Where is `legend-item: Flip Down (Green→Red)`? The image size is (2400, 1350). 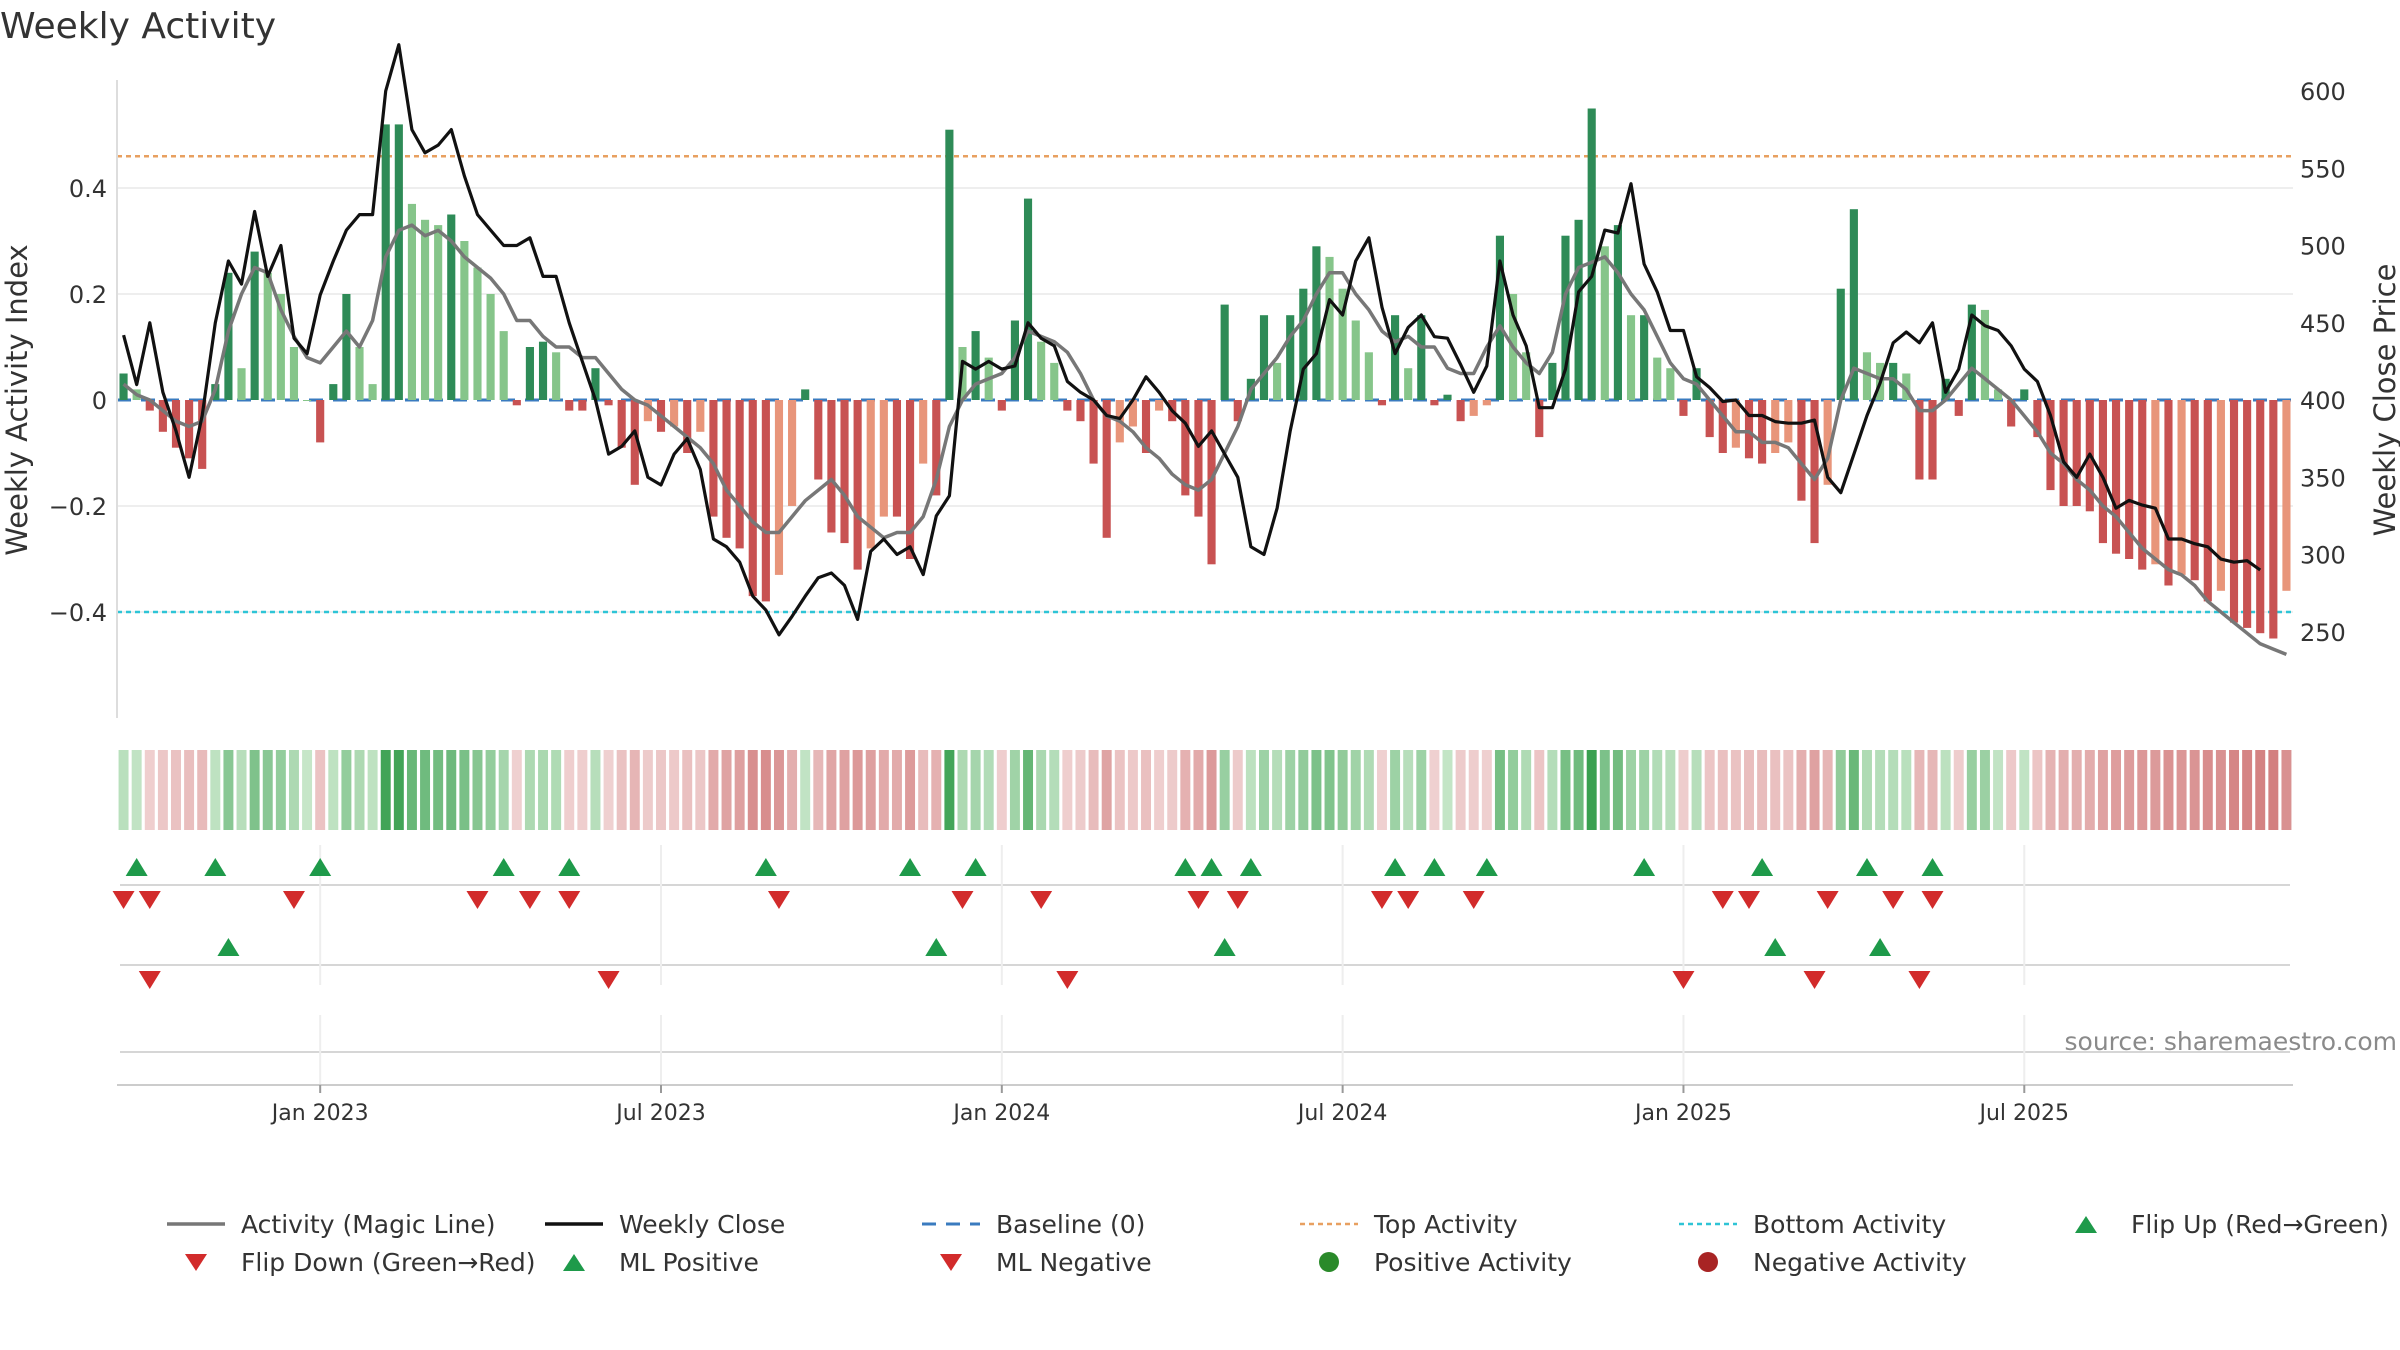 legend-item: Flip Down (Green→Red) is located at coordinates (350, 1262).